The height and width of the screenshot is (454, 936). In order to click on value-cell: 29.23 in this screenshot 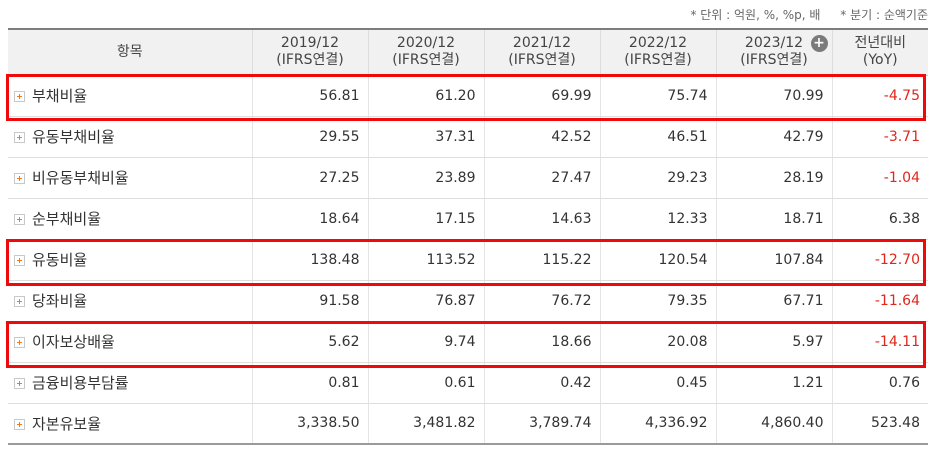, I will do `click(657, 178)`.